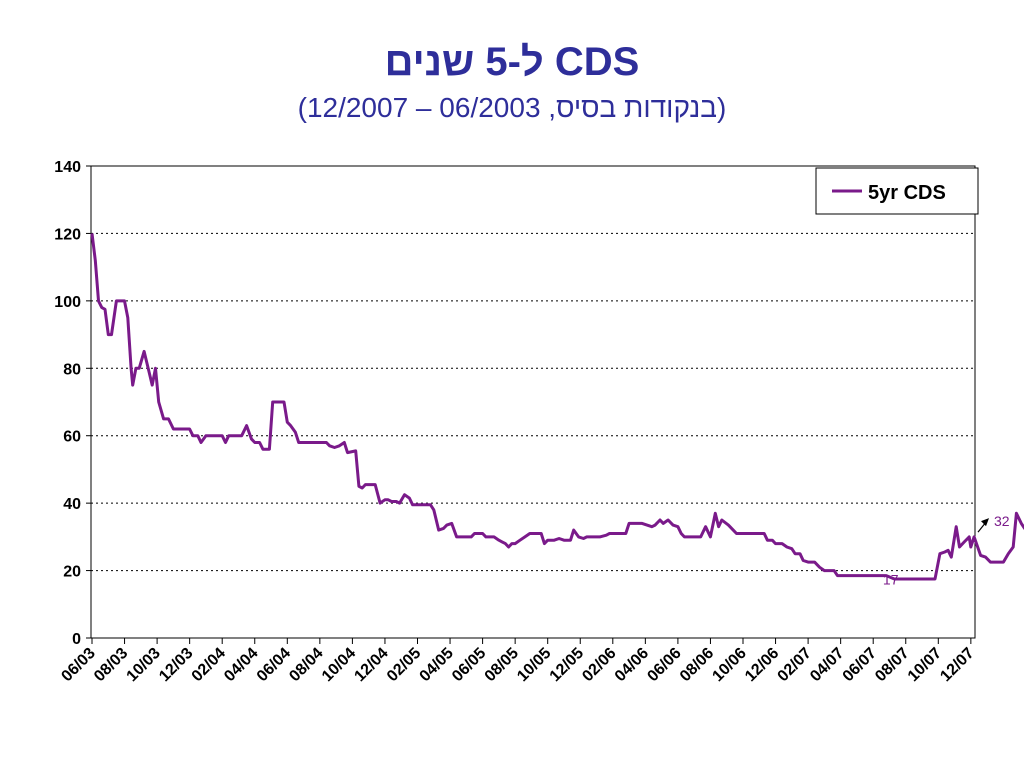  What do you see at coordinates (664, 665) in the screenshot?
I see `x-tick-label: 06/06` at bounding box center [664, 665].